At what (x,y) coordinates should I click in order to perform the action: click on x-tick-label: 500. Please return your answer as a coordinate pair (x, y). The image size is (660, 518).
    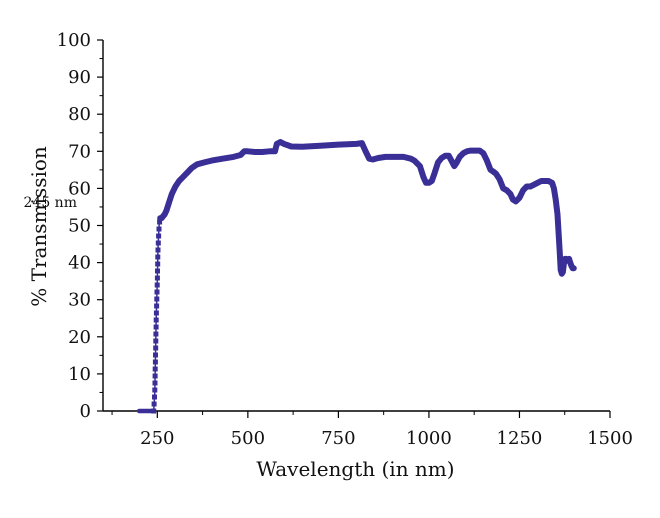
    Looking at the image, I should click on (248, 438).